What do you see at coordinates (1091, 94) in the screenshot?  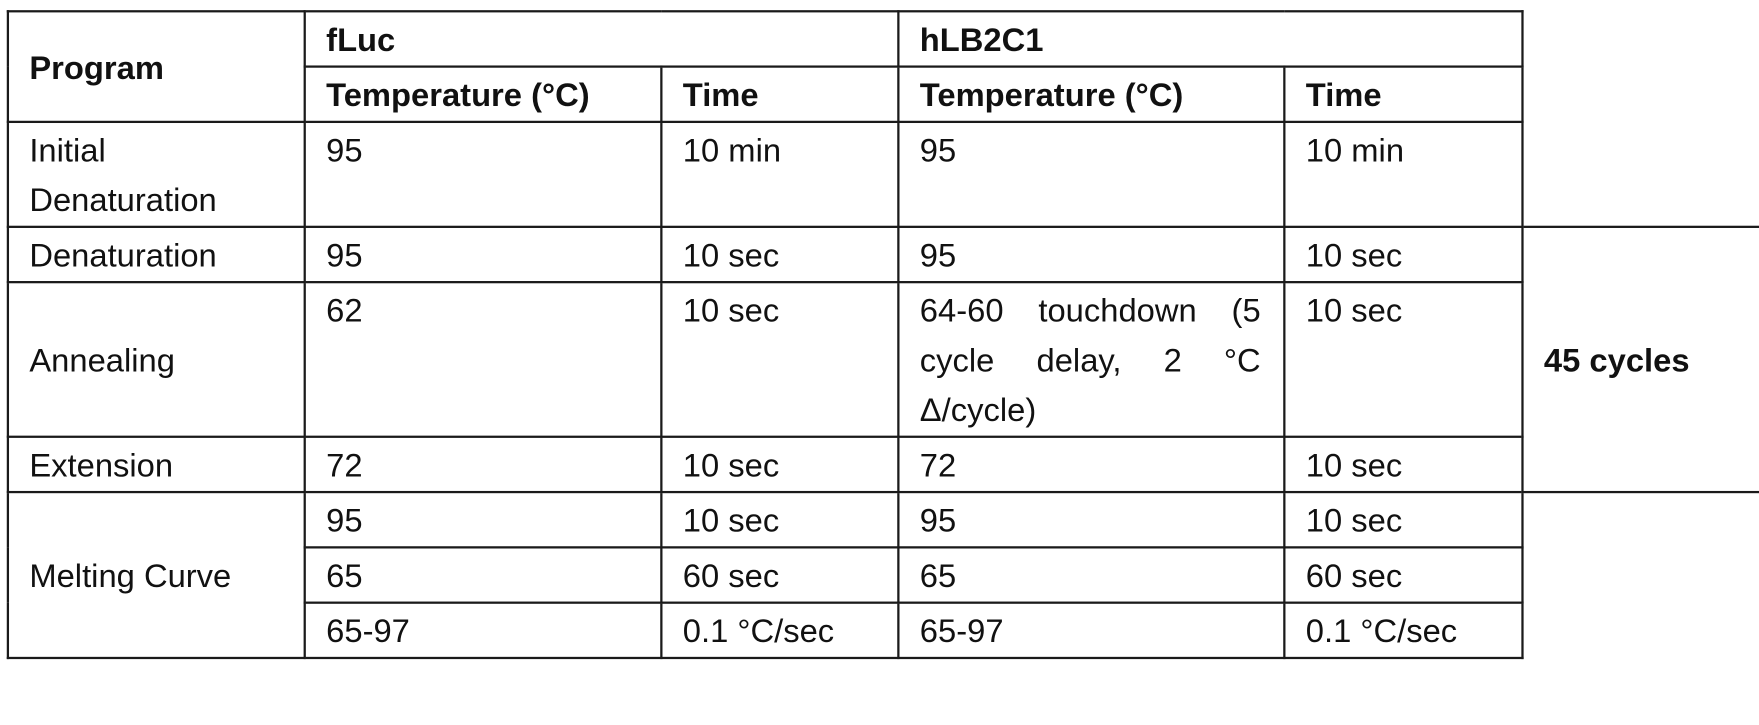 I see `header-hlb2c1-temperature: Temperature (°C)` at bounding box center [1091, 94].